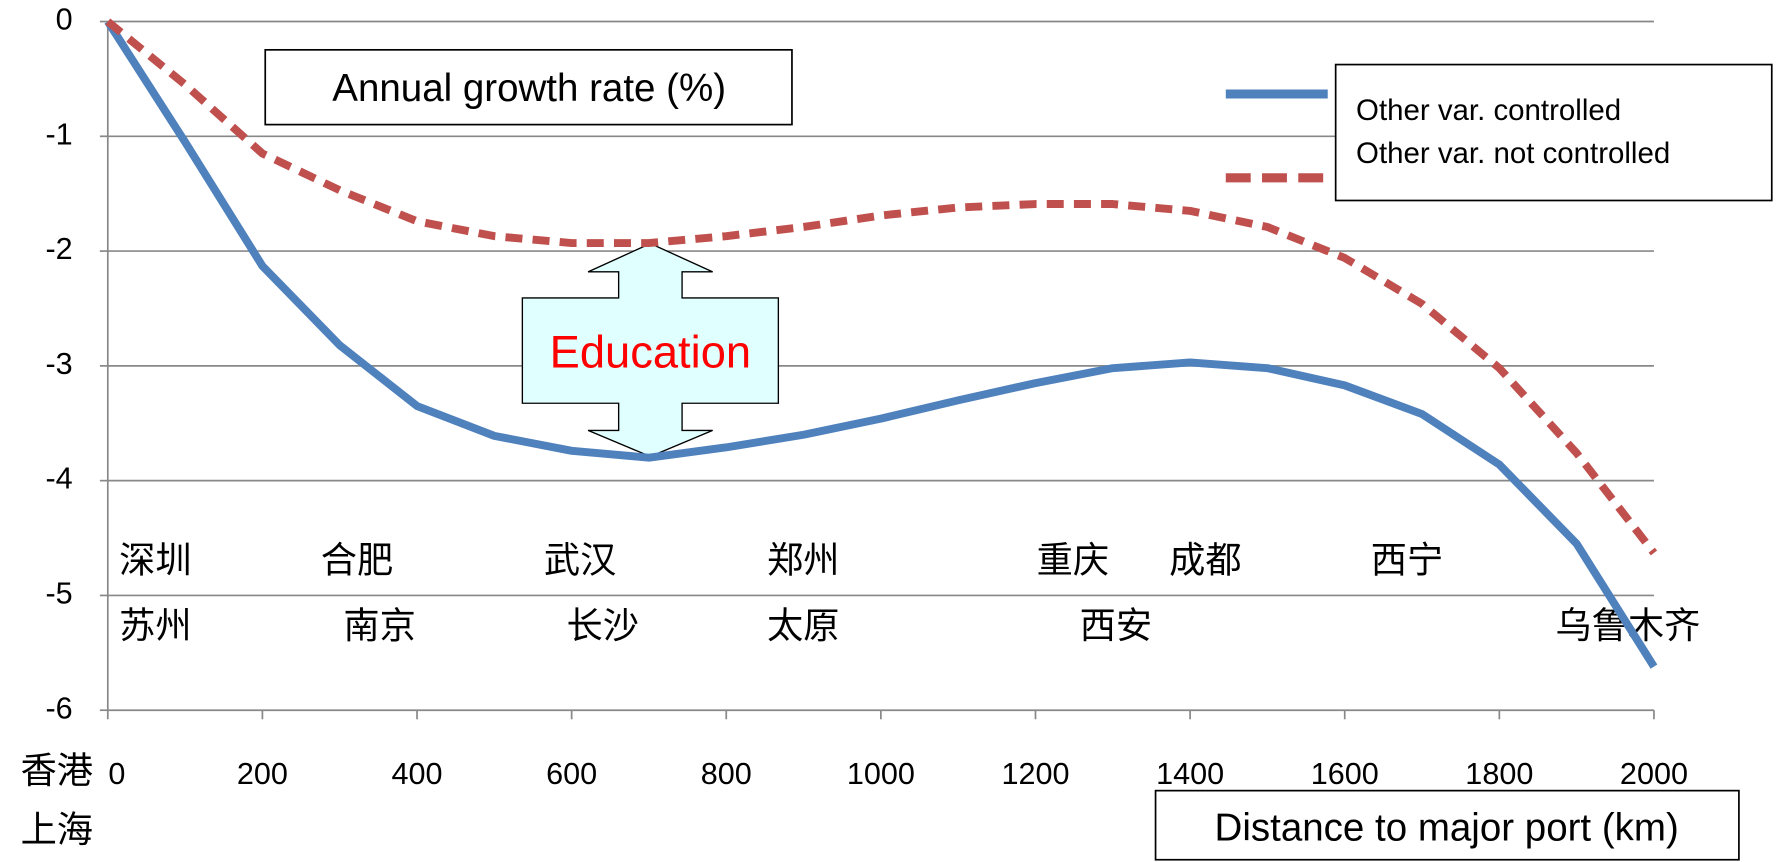 The width and height of the screenshot is (1781, 862). What do you see at coordinates (58, 364) in the screenshot?
I see `y-tick-label: -3` at bounding box center [58, 364].